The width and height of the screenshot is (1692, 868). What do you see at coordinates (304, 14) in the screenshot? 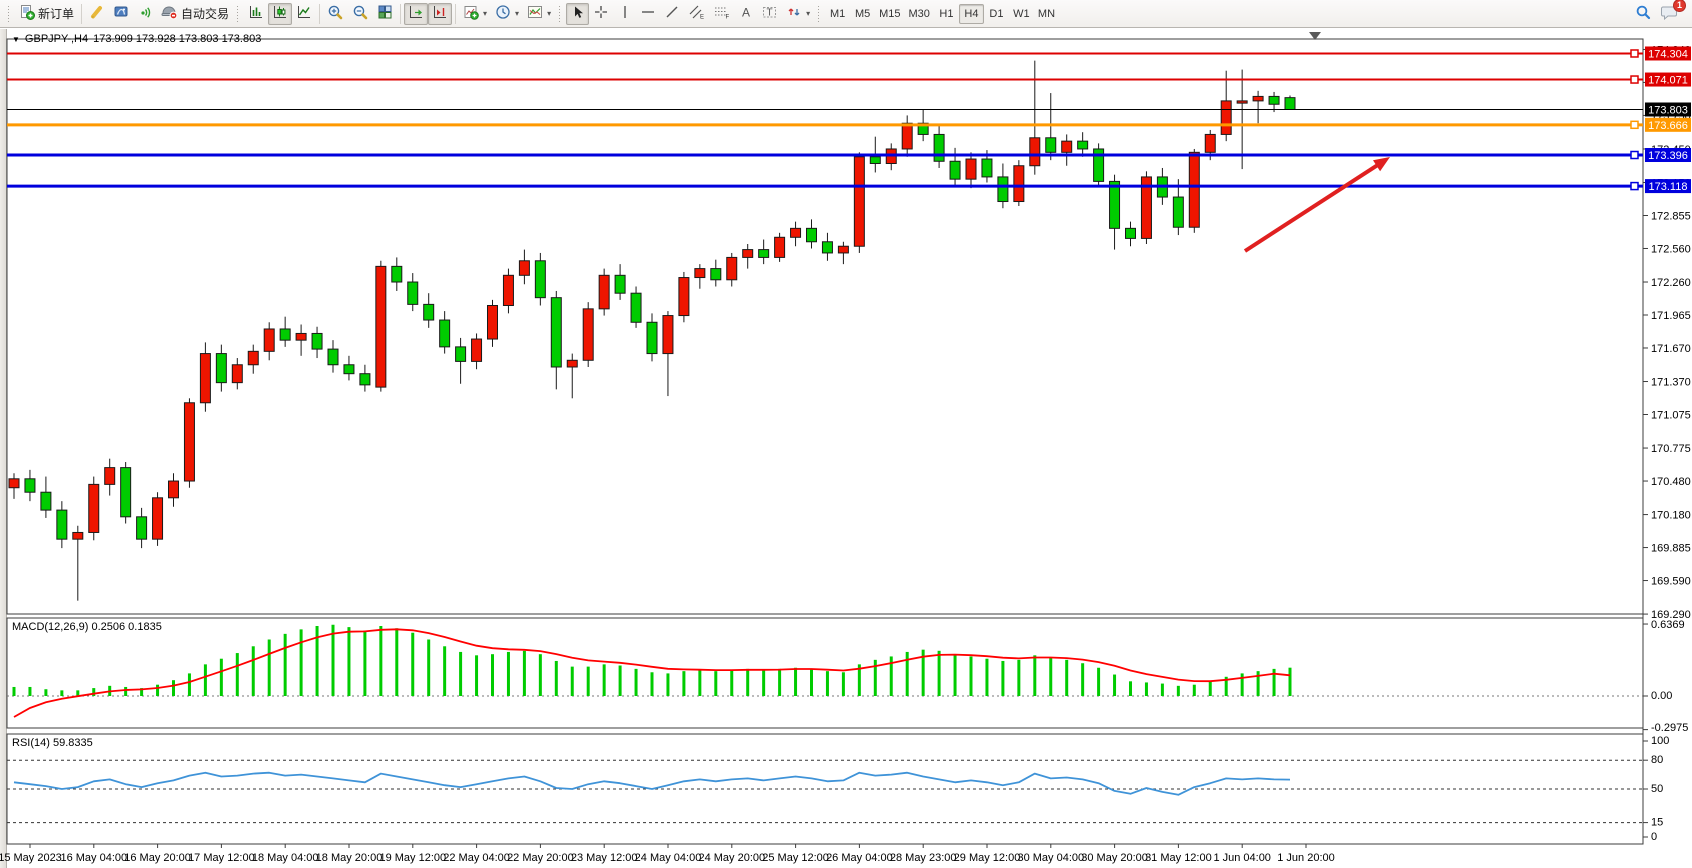
I see `line-chart-button` at bounding box center [304, 14].